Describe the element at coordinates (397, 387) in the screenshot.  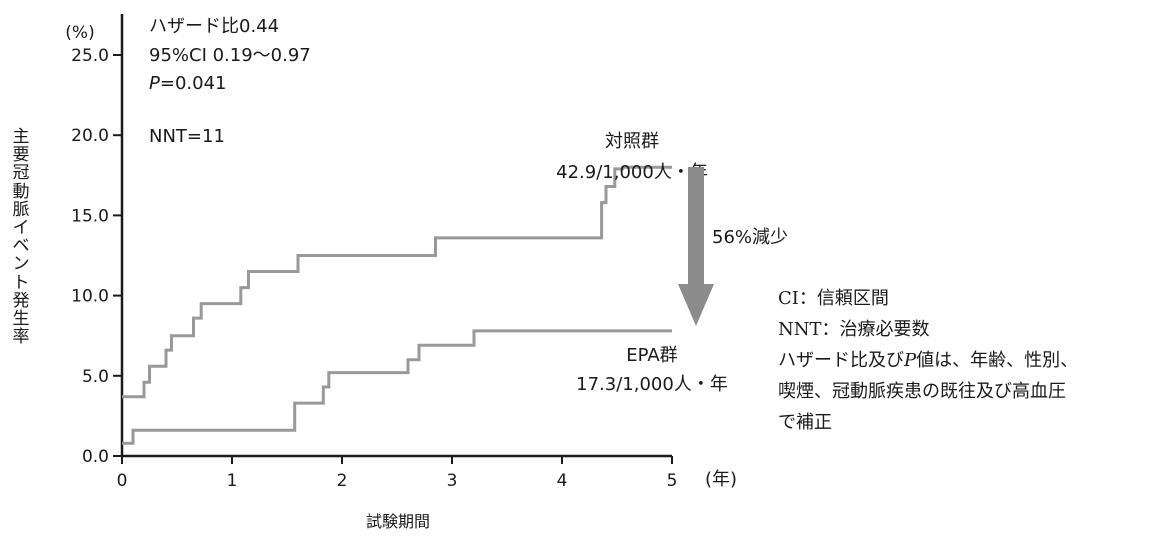
I see `epa-group-line` at that location.